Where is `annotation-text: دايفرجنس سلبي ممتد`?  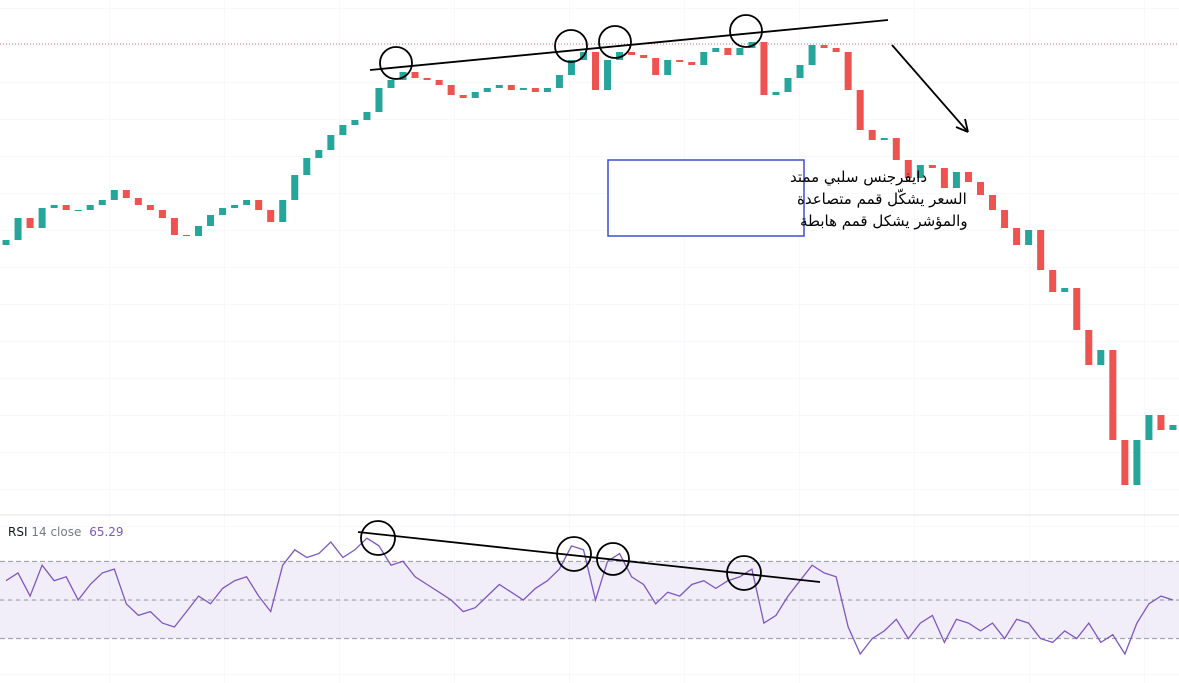 annotation-text: دايفرجنس سلبي ممتد is located at coordinates (858, 177).